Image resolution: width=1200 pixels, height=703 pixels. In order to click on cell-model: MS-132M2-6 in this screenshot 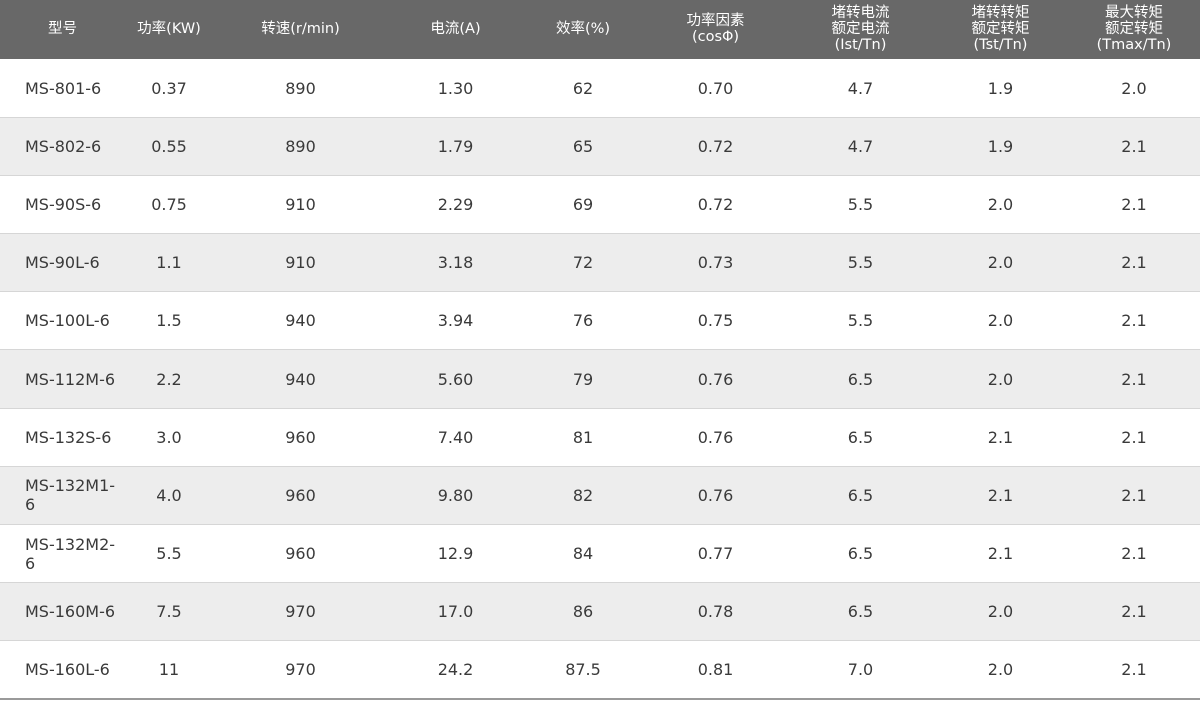, I will do `click(62, 554)`.